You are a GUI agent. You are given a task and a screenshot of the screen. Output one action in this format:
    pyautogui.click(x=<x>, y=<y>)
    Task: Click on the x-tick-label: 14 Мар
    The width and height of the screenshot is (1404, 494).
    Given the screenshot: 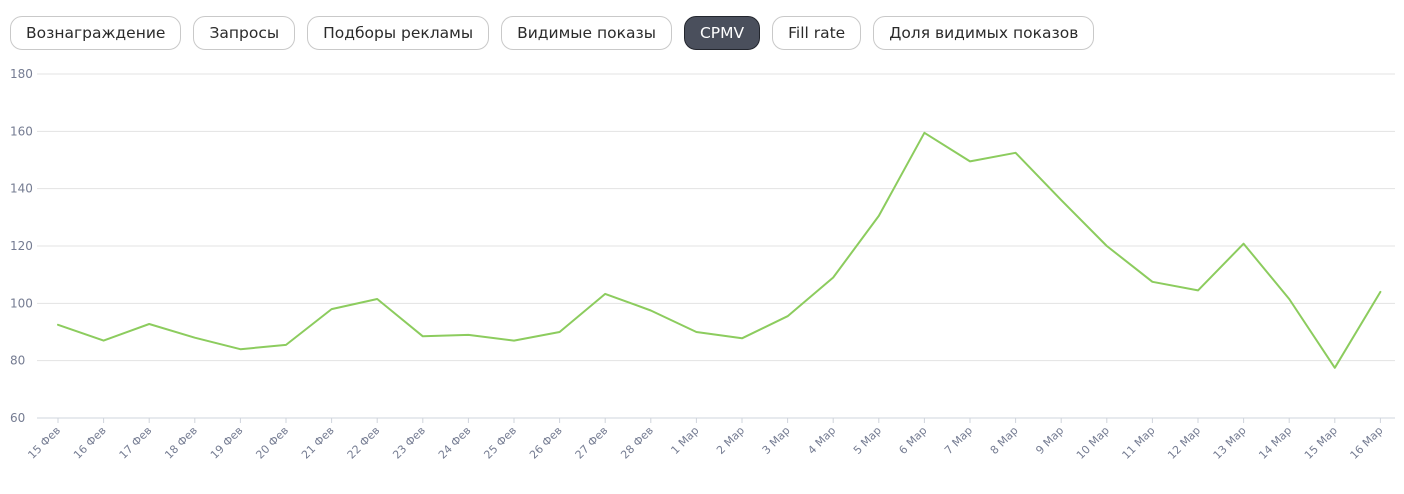 What is the action you would take?
    pyautogui.click(x=1275, y=443)
    